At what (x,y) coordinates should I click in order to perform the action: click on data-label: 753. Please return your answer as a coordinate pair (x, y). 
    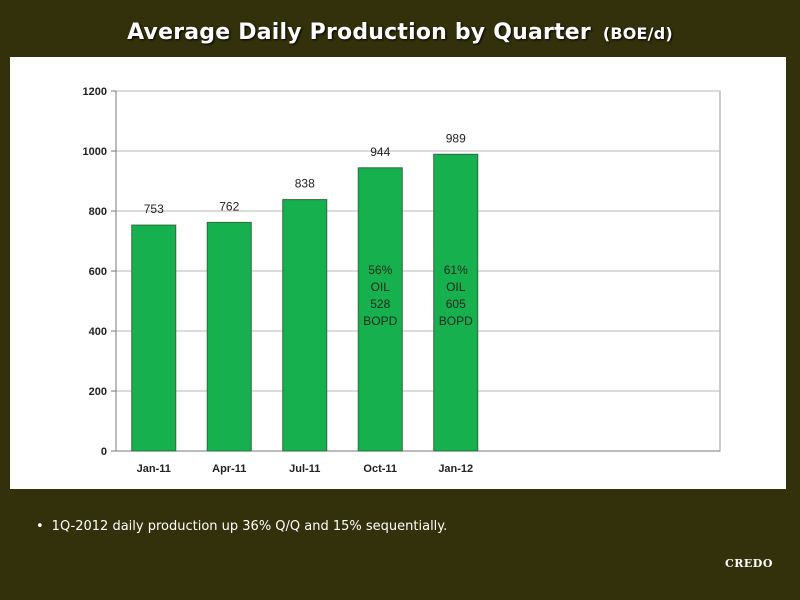
    Looking at the image, I should click on (154, 209).